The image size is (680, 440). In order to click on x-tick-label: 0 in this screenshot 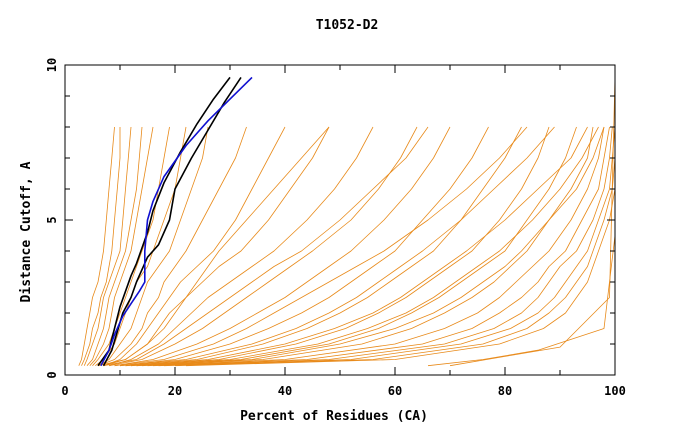, I will do `click(64, 391)`.